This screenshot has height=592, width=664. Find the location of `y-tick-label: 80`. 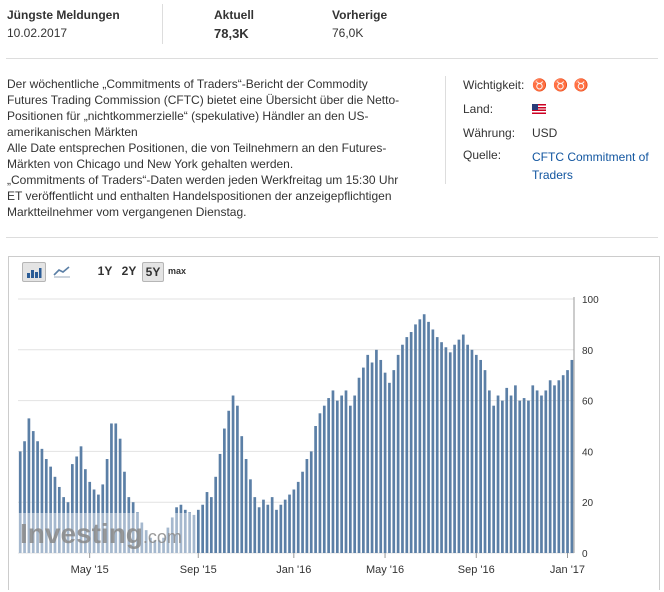

y-tick-label: 80 is located at coordinates (588, 351).